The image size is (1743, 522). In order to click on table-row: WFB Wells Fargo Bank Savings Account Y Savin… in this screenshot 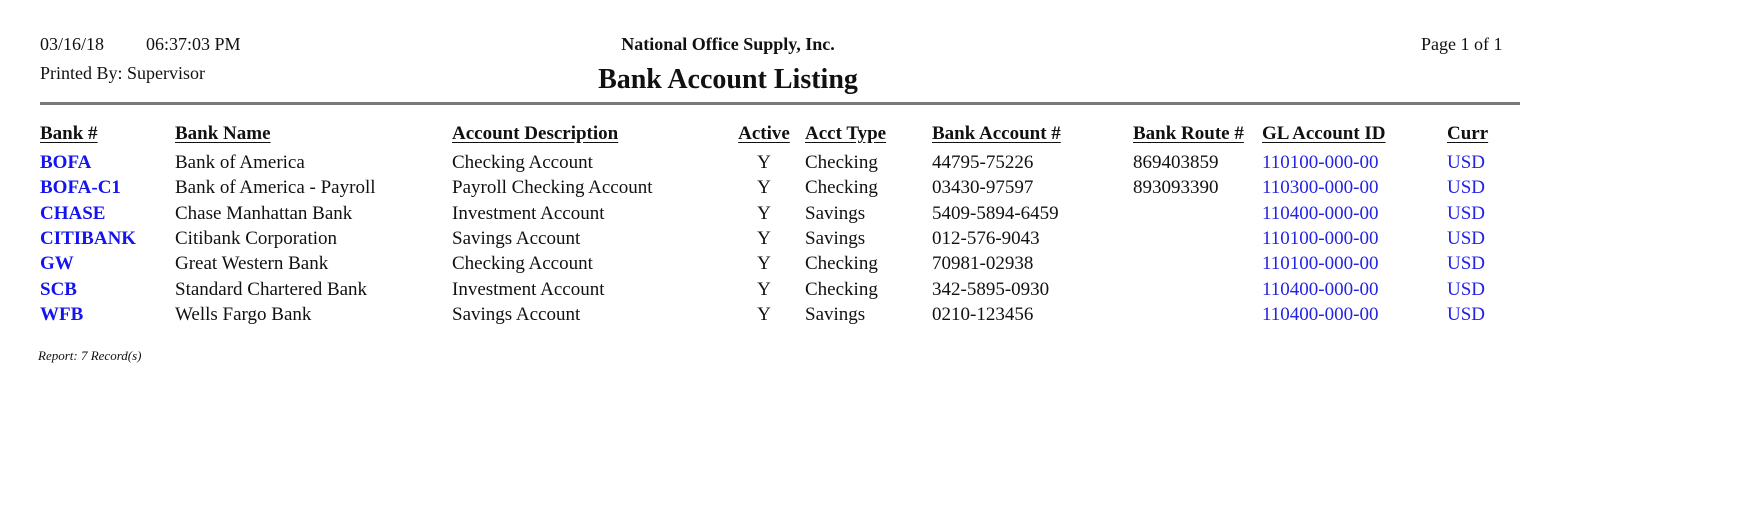, I will do `click(871, 316)`.